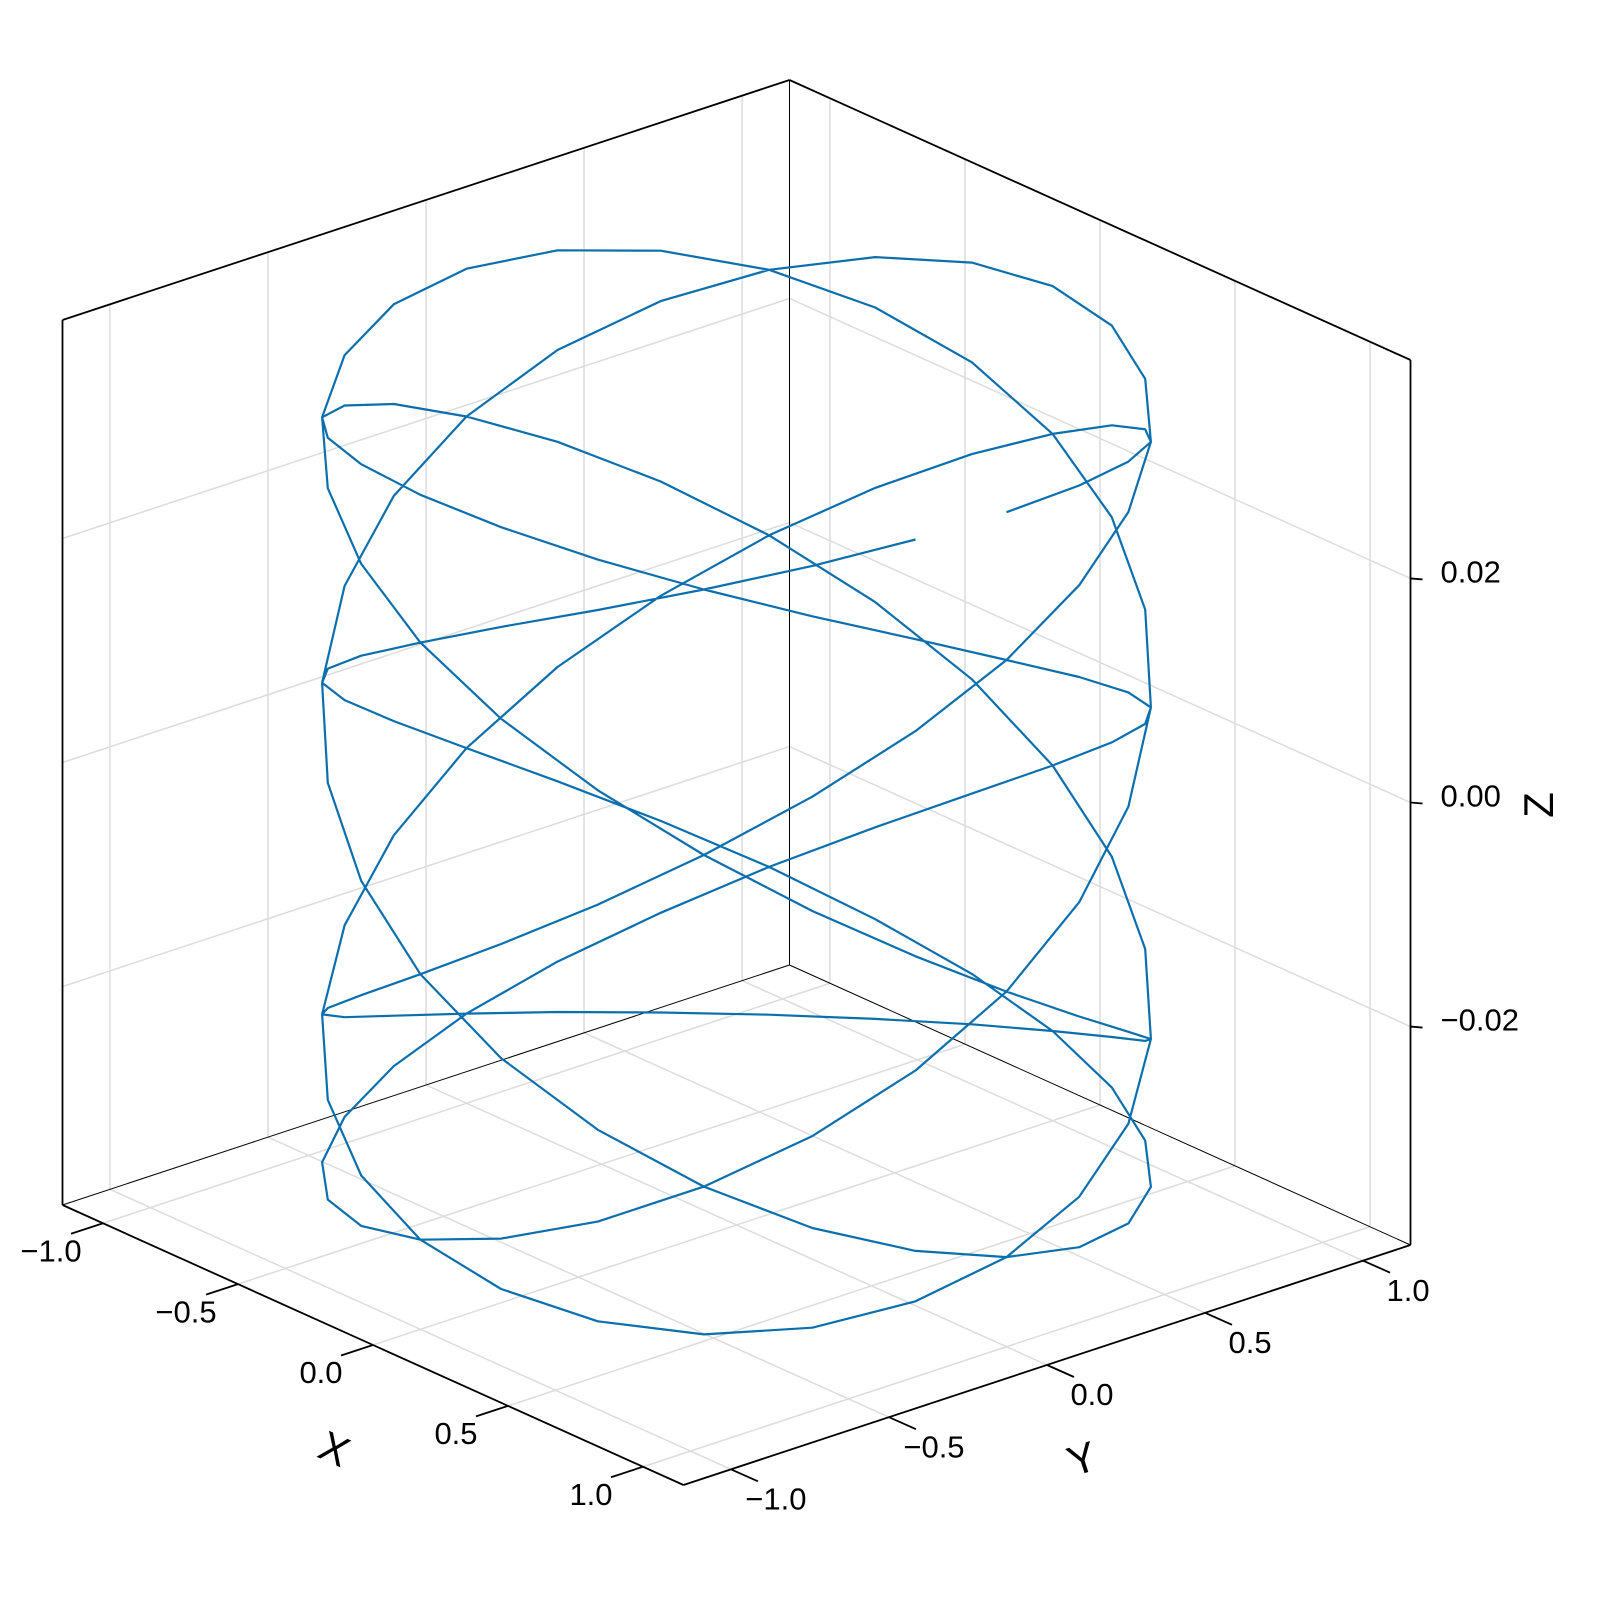  Describe the element at coordinates (1538, 805) in the screenshot. I see `z-axis-label: Z` at that location.